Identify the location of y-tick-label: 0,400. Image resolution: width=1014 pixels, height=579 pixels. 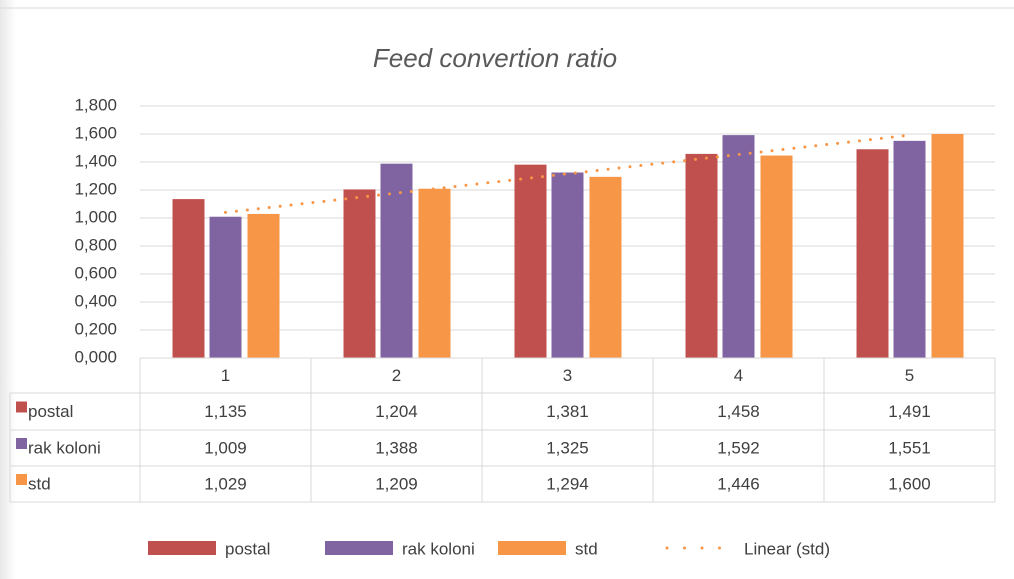
(95, 300).